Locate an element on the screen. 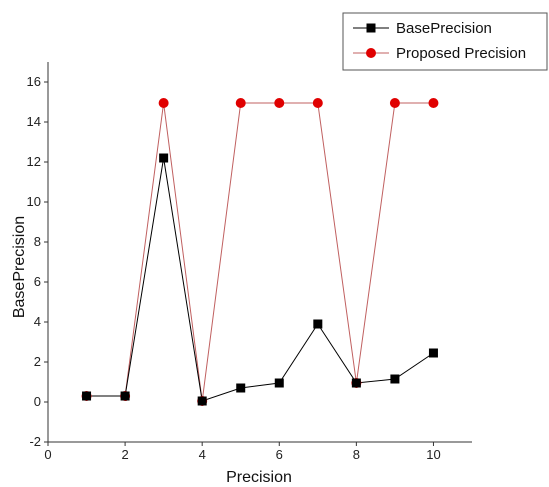  y-tick-label: -2 is located at coordinates (35, 441).